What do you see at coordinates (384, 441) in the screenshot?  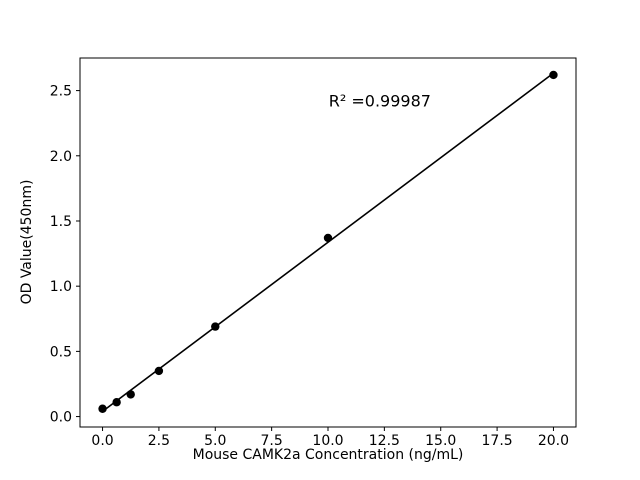 I see `x-tick-label: 12.5` at bounding box center [384, 441].